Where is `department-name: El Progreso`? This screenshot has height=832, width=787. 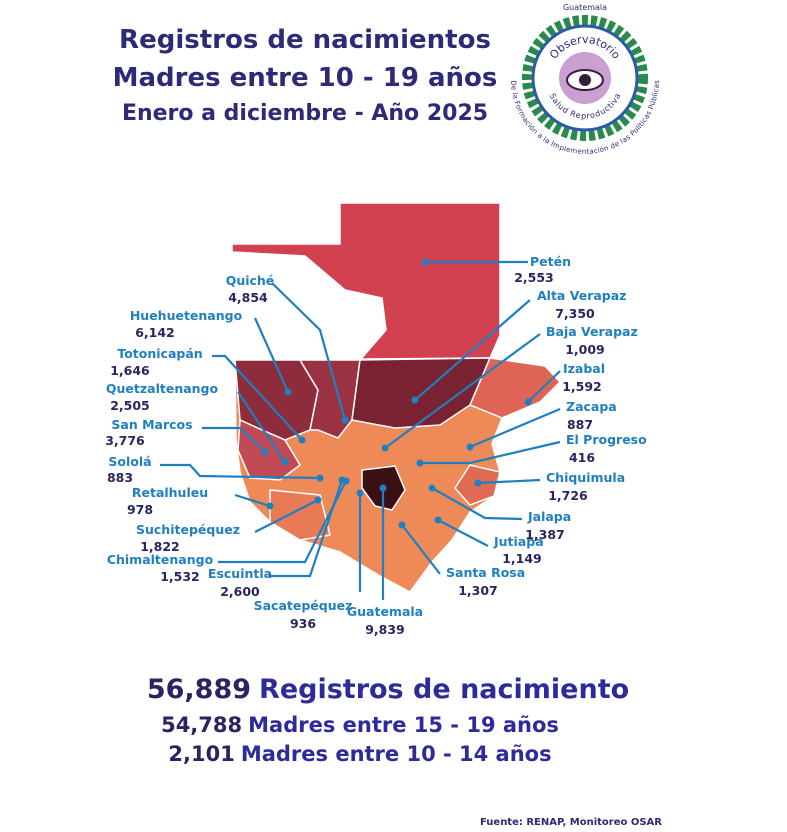
department-name: El Progreso is located at coordinates (606, 439).